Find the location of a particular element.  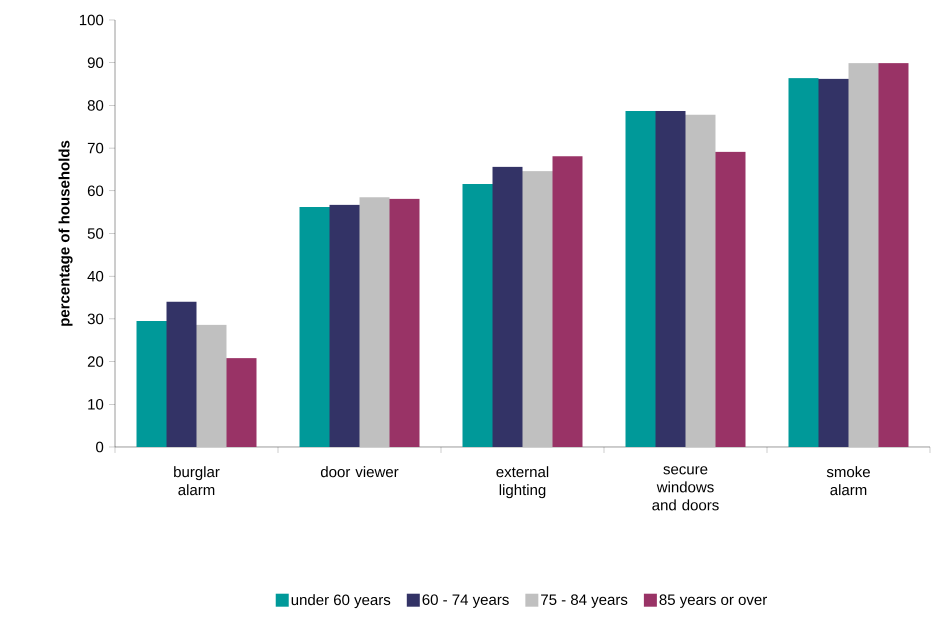

y-tick-label: 0 is located at coordinates (100, 447).